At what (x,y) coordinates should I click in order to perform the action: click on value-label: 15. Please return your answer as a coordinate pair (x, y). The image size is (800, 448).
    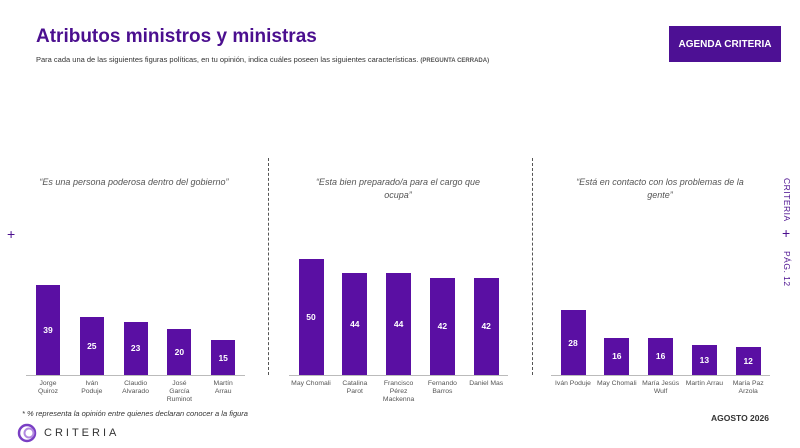
    Looking at the image, I should click on (223, 357).